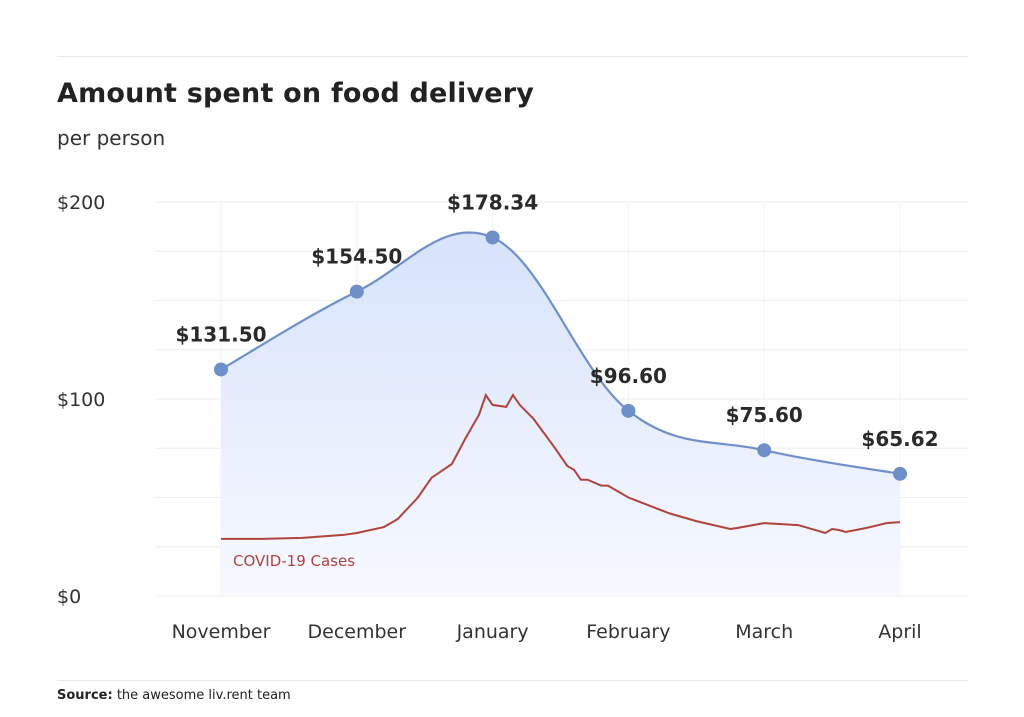 The height and width of the screenshot is (717, 1024). Describe the element at coordinates (111, 138) in the screenshot. I see `chart-subtitle: per person` at that location.